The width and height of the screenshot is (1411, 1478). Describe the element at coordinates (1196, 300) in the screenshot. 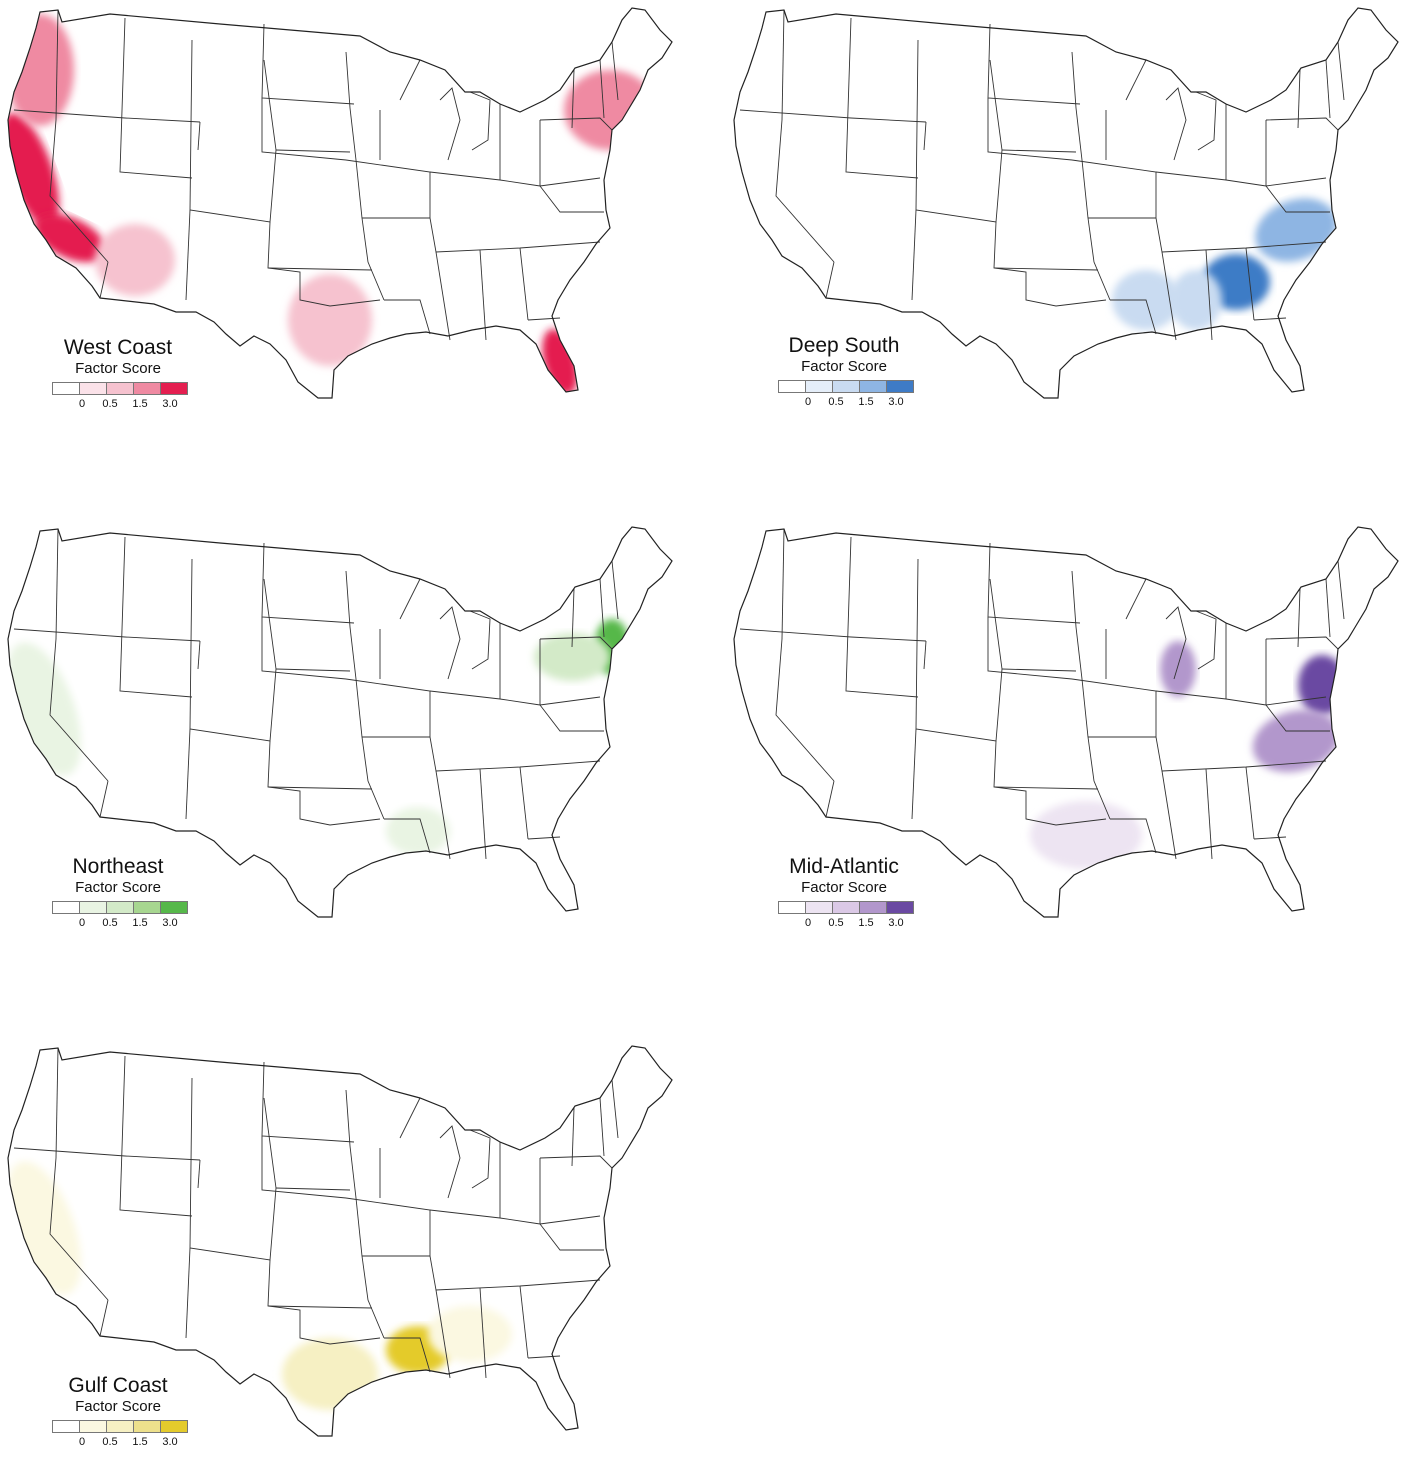

I see `hotspot-alabama` at that location.